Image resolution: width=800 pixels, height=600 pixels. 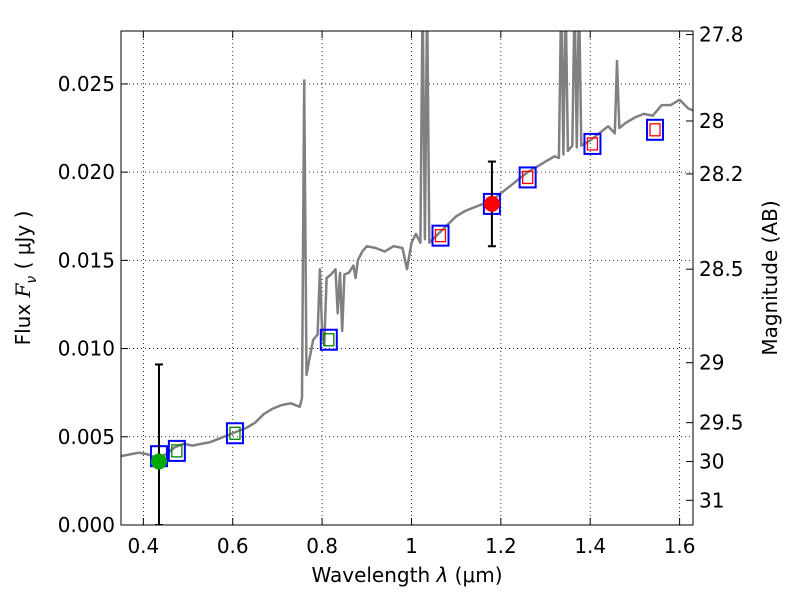 What do you see at coordinates (143, 546) in the screenshot?
I see `x-tick-label: 0.4` at bounding box center [143, 546].